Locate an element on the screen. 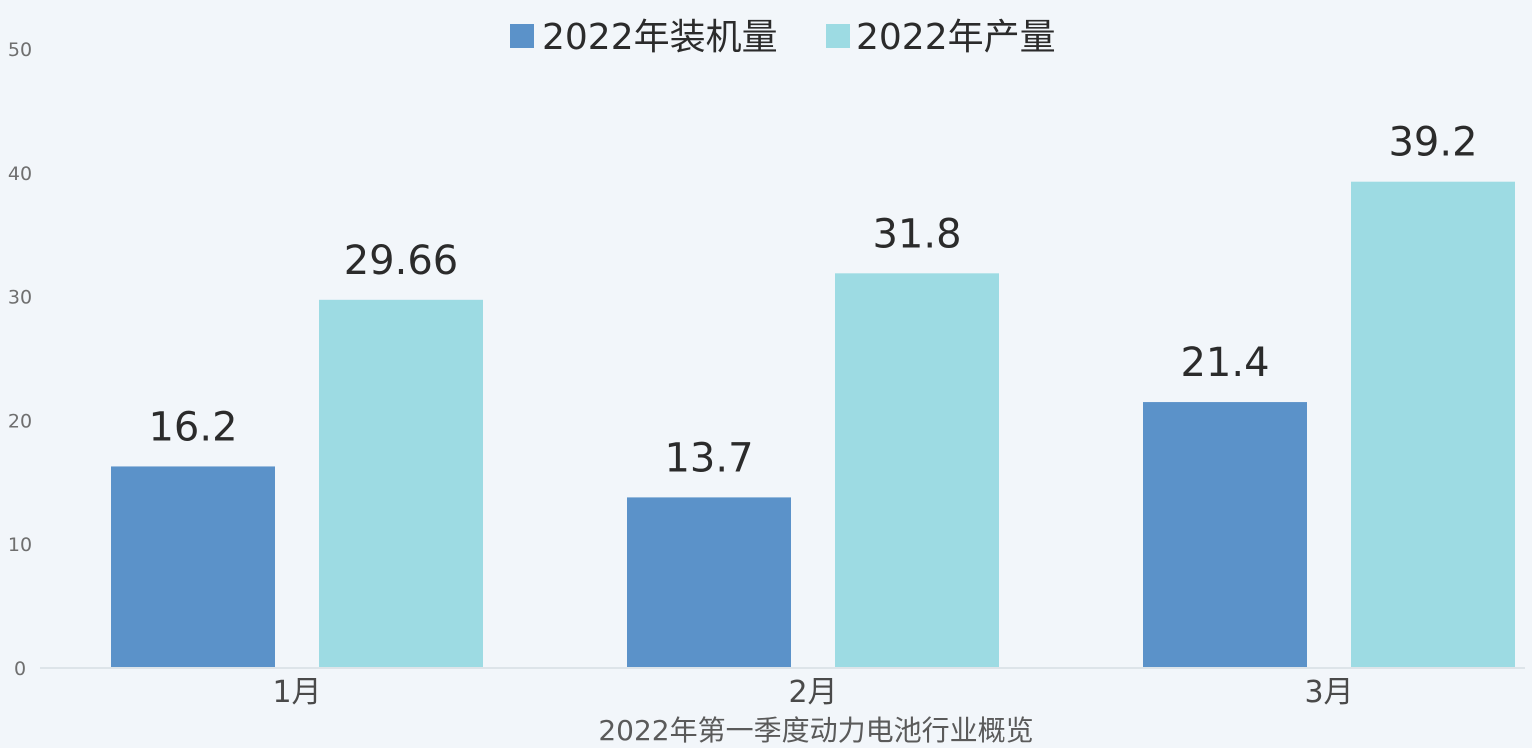 The height and width of the screenshot is (748, 1532). bar-value-label: 16.2 is located at coordinates (192, 427).